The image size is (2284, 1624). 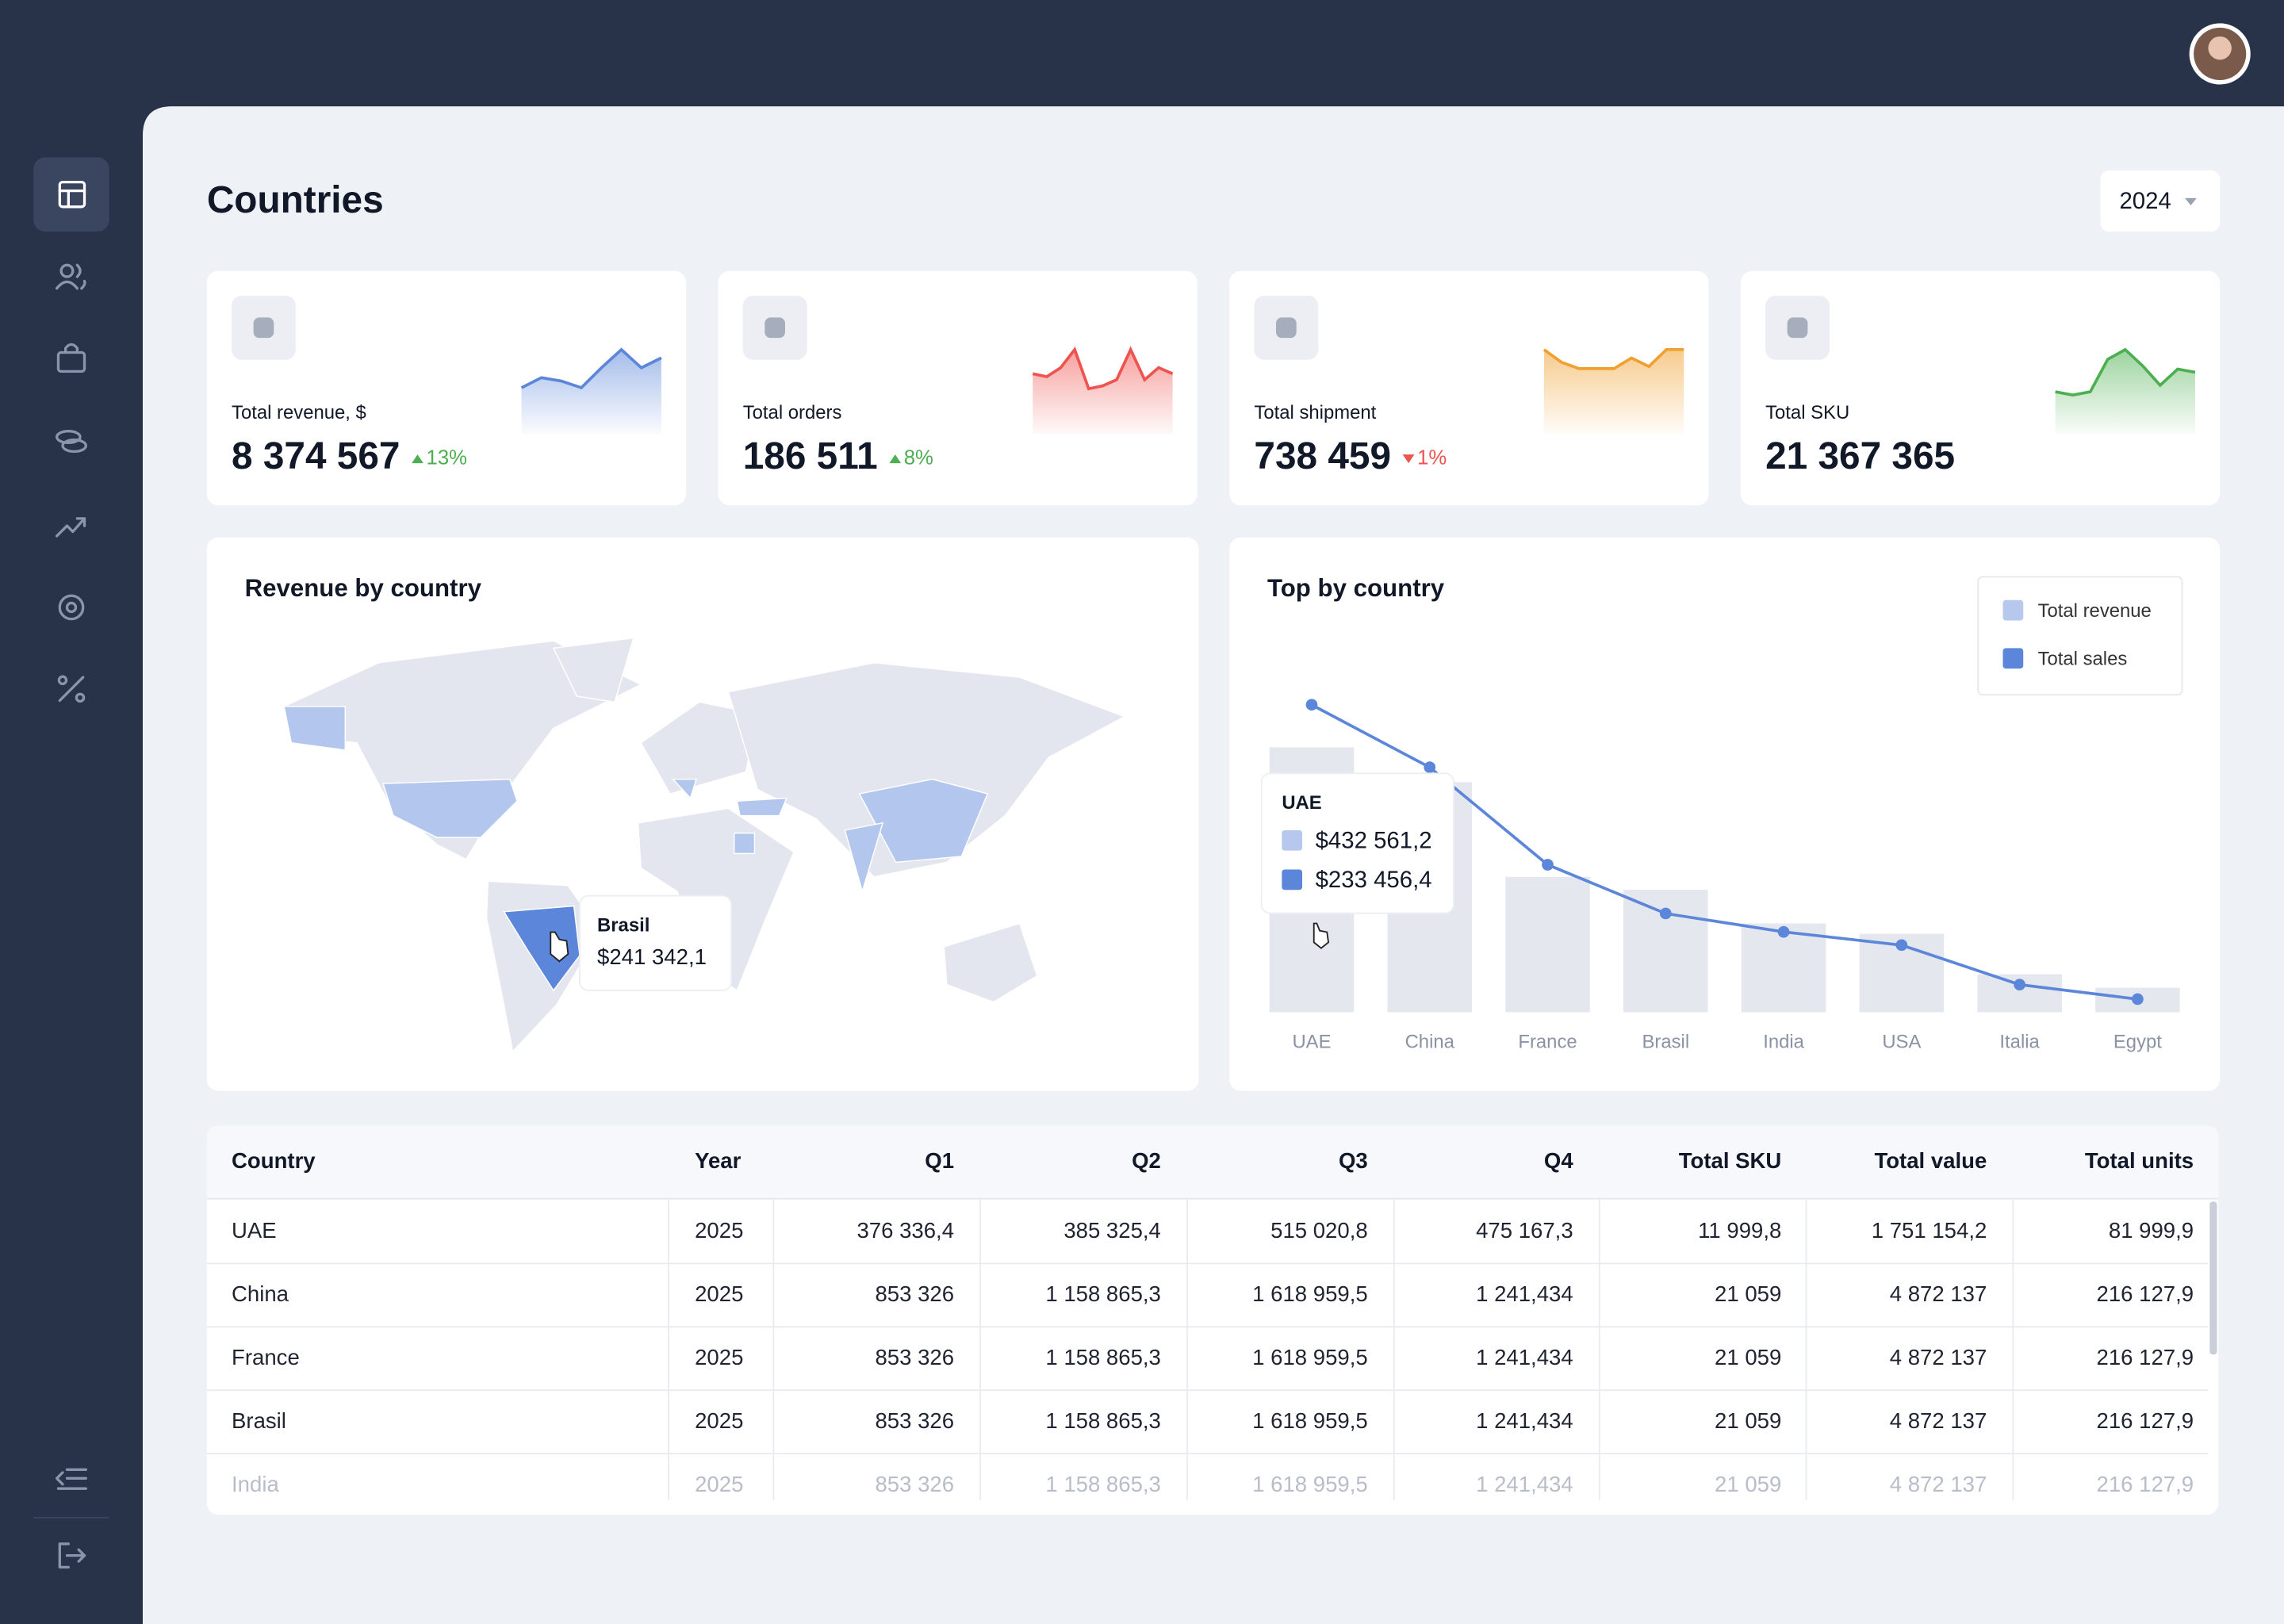 I want to click on map-egypt, so click(x=744, y=843).